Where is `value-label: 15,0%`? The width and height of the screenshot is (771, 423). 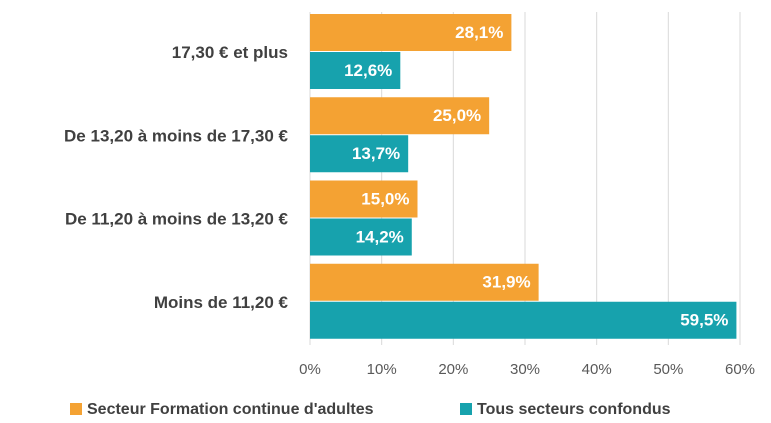
value-label: 15,0% is located at coordinates (385, 198).